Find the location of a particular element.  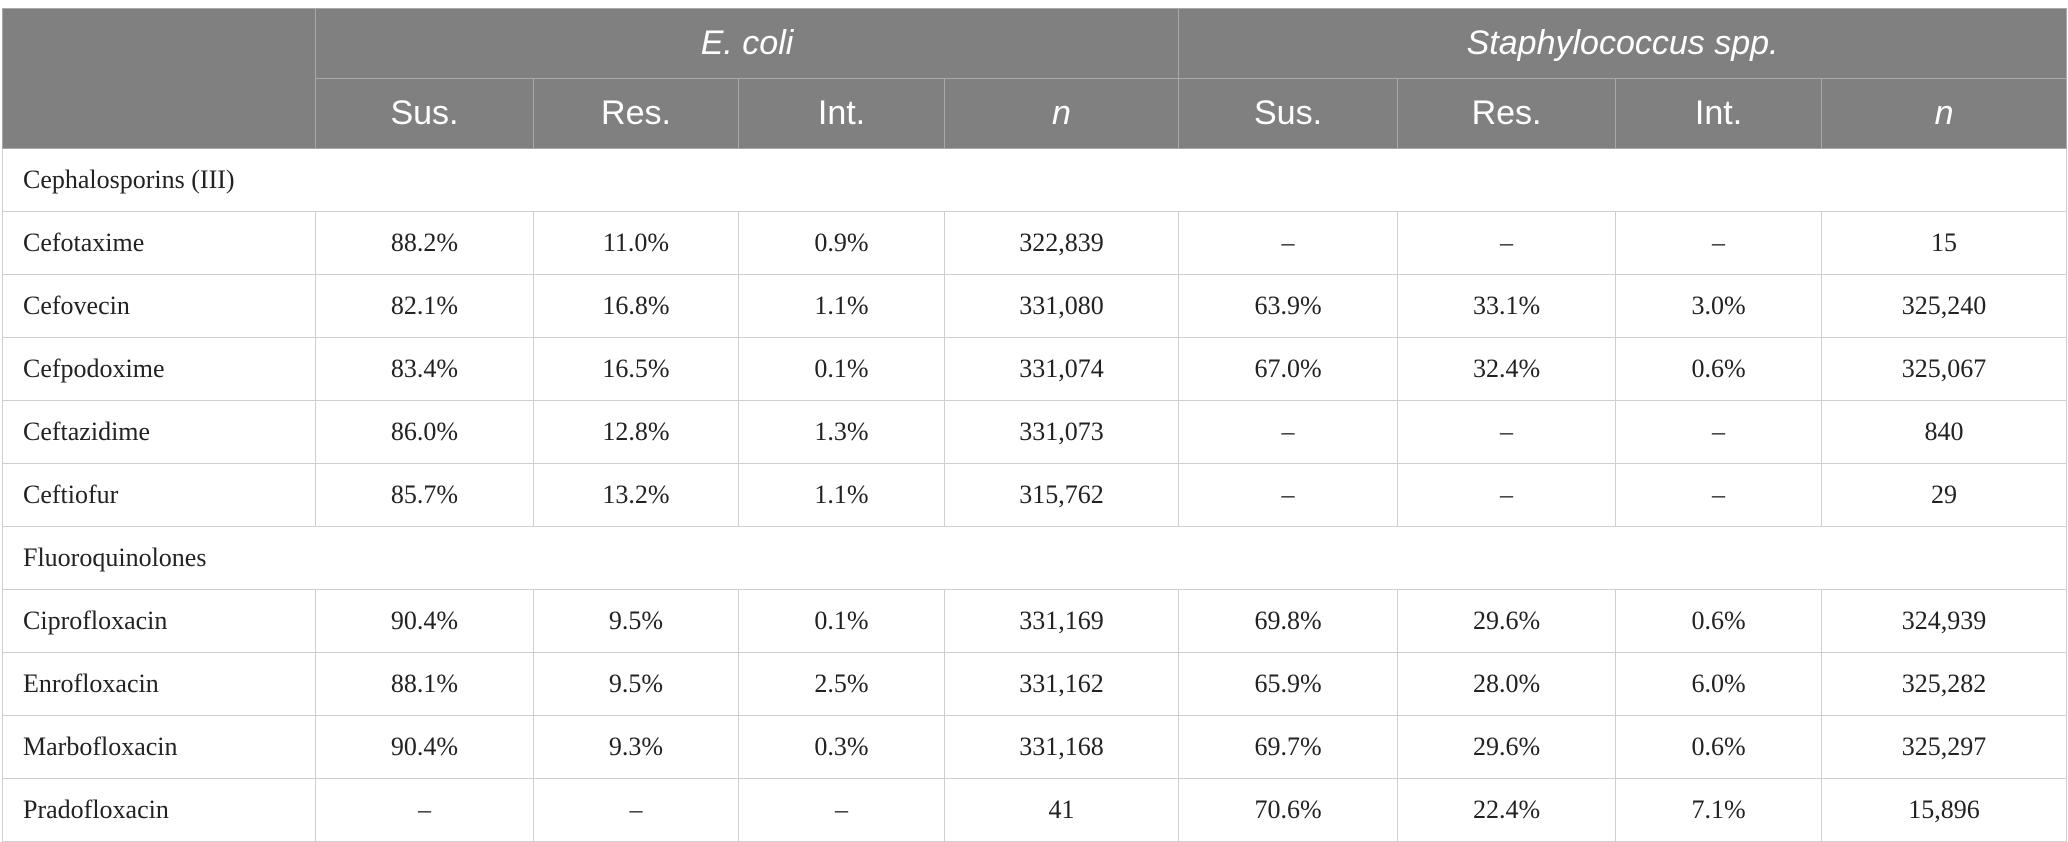

antibiotic-name-cell: Ceftiofur is located at coordinates (159, 495).